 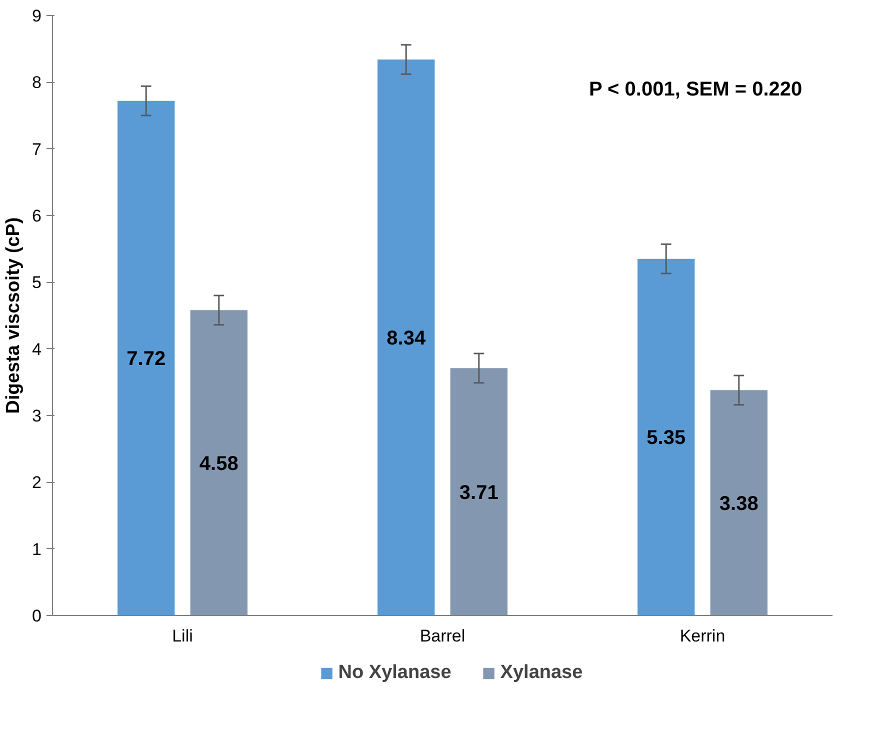 I want to click on data-label: 3.71, so click(x=478, y=493).